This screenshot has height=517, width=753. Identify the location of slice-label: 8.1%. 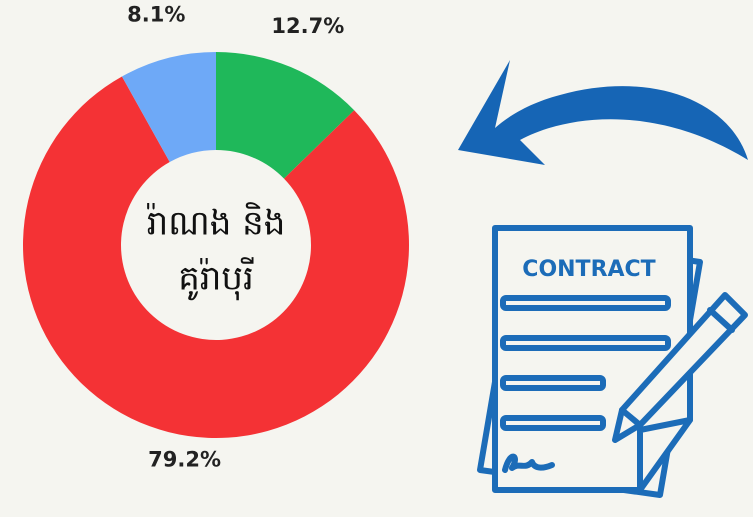
(156, 14).